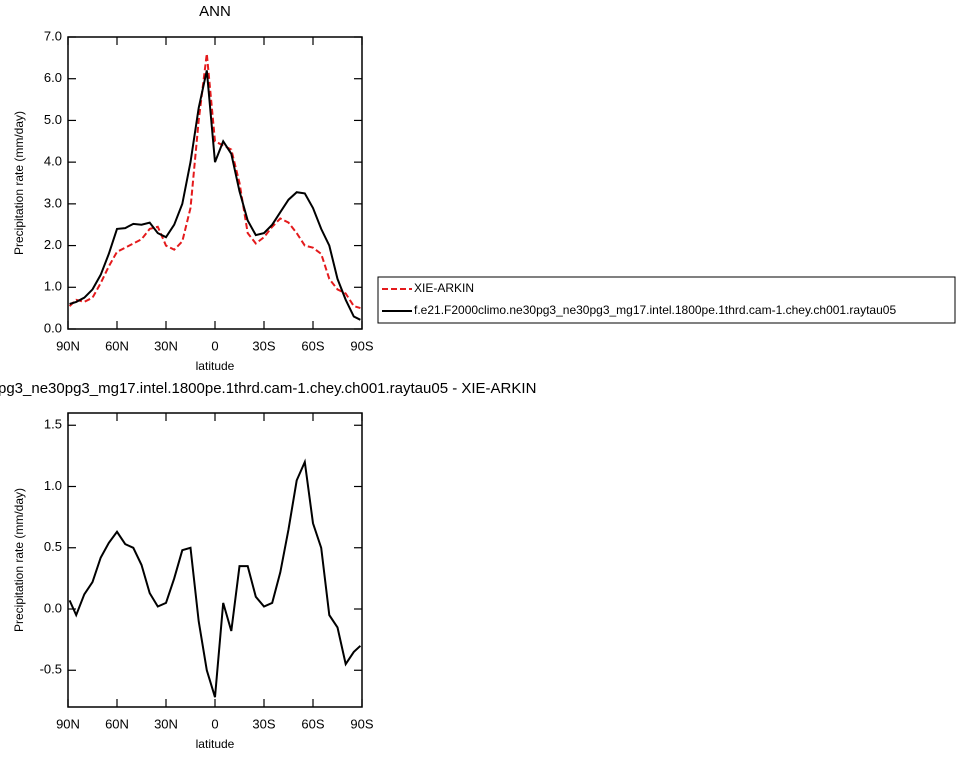 The height and width of the screenshot is (761, 962). Describe the element at coordinates (53, 77) in the screenshot. I see `y-tick-label: 6.0` at that location.